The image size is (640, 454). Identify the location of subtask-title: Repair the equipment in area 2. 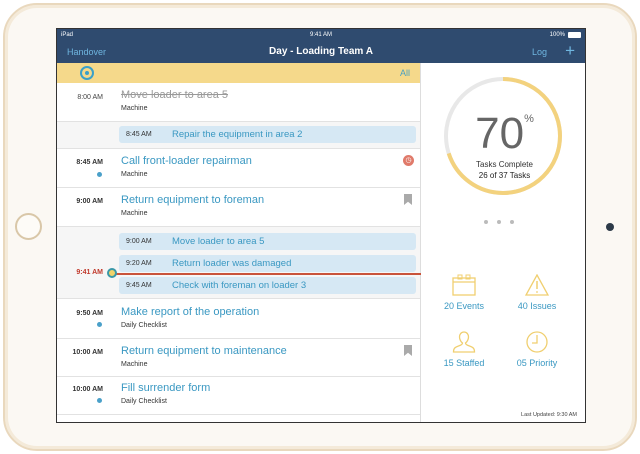
(237, 134).